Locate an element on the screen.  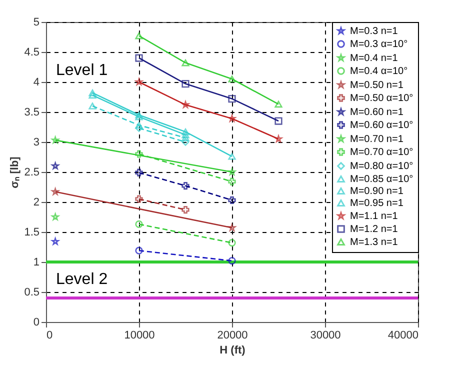
y-tick-label: 0.5 is located at coordinates (32, 292).